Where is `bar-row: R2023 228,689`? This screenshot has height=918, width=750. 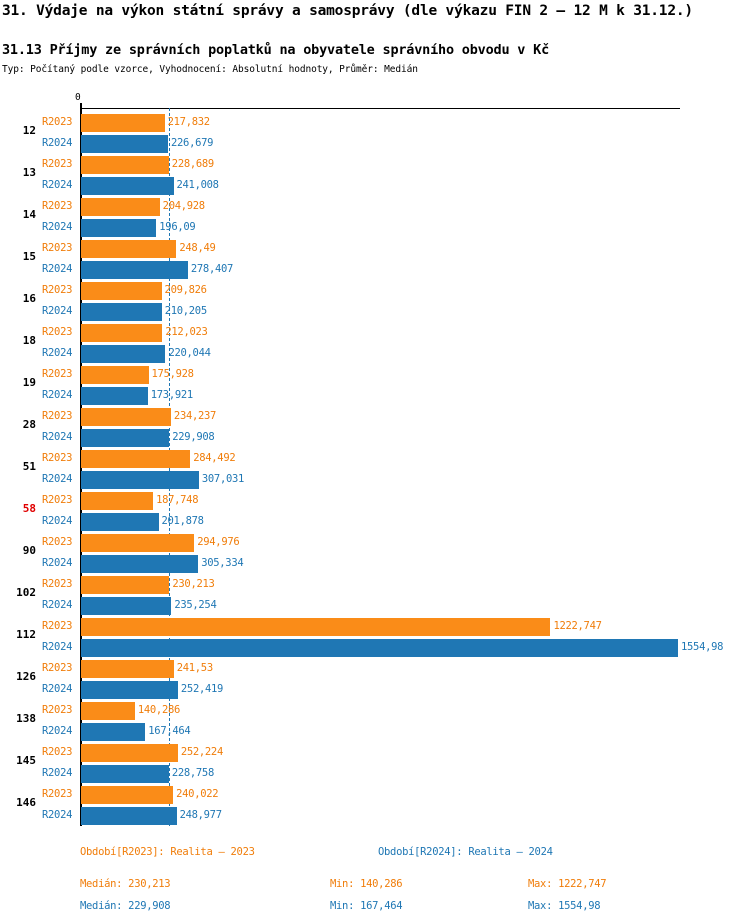 bar-row: R2023 228,689 is located at coordinates (375, 165).